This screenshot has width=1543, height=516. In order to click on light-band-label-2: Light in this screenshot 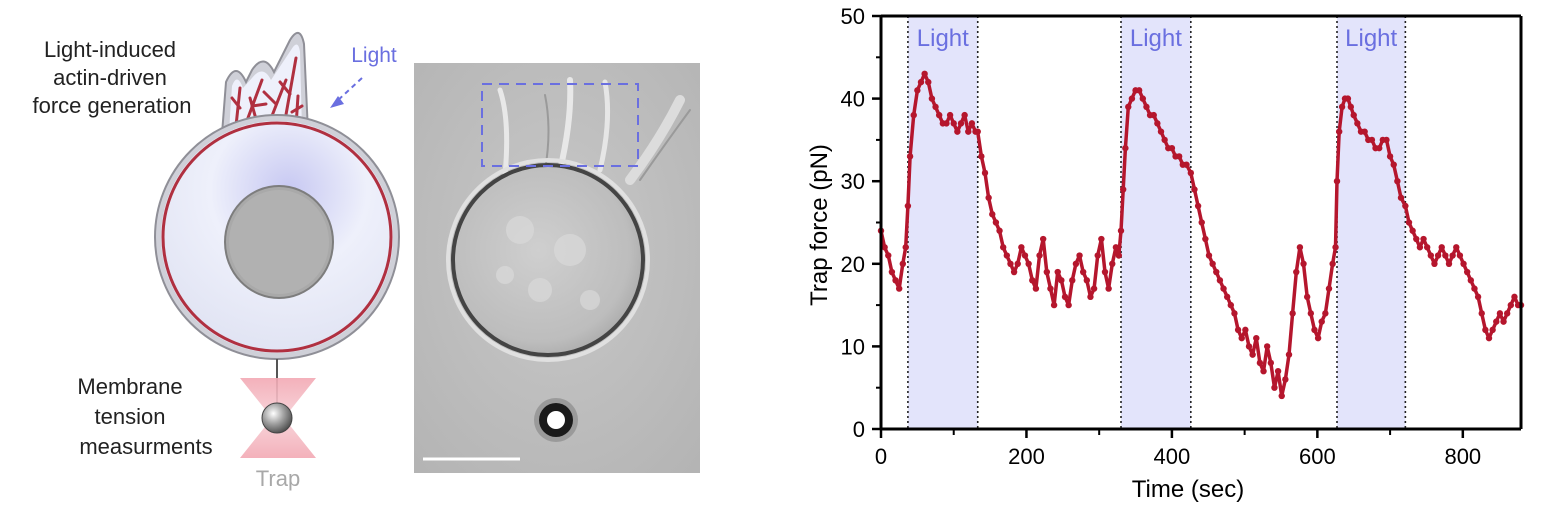, I will do `click(1156, 38)`.